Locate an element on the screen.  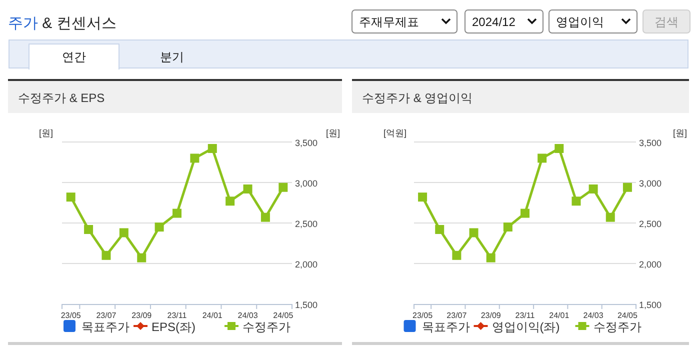
text: 주가 & 컨센서스 is located at coordinates (62, 23).